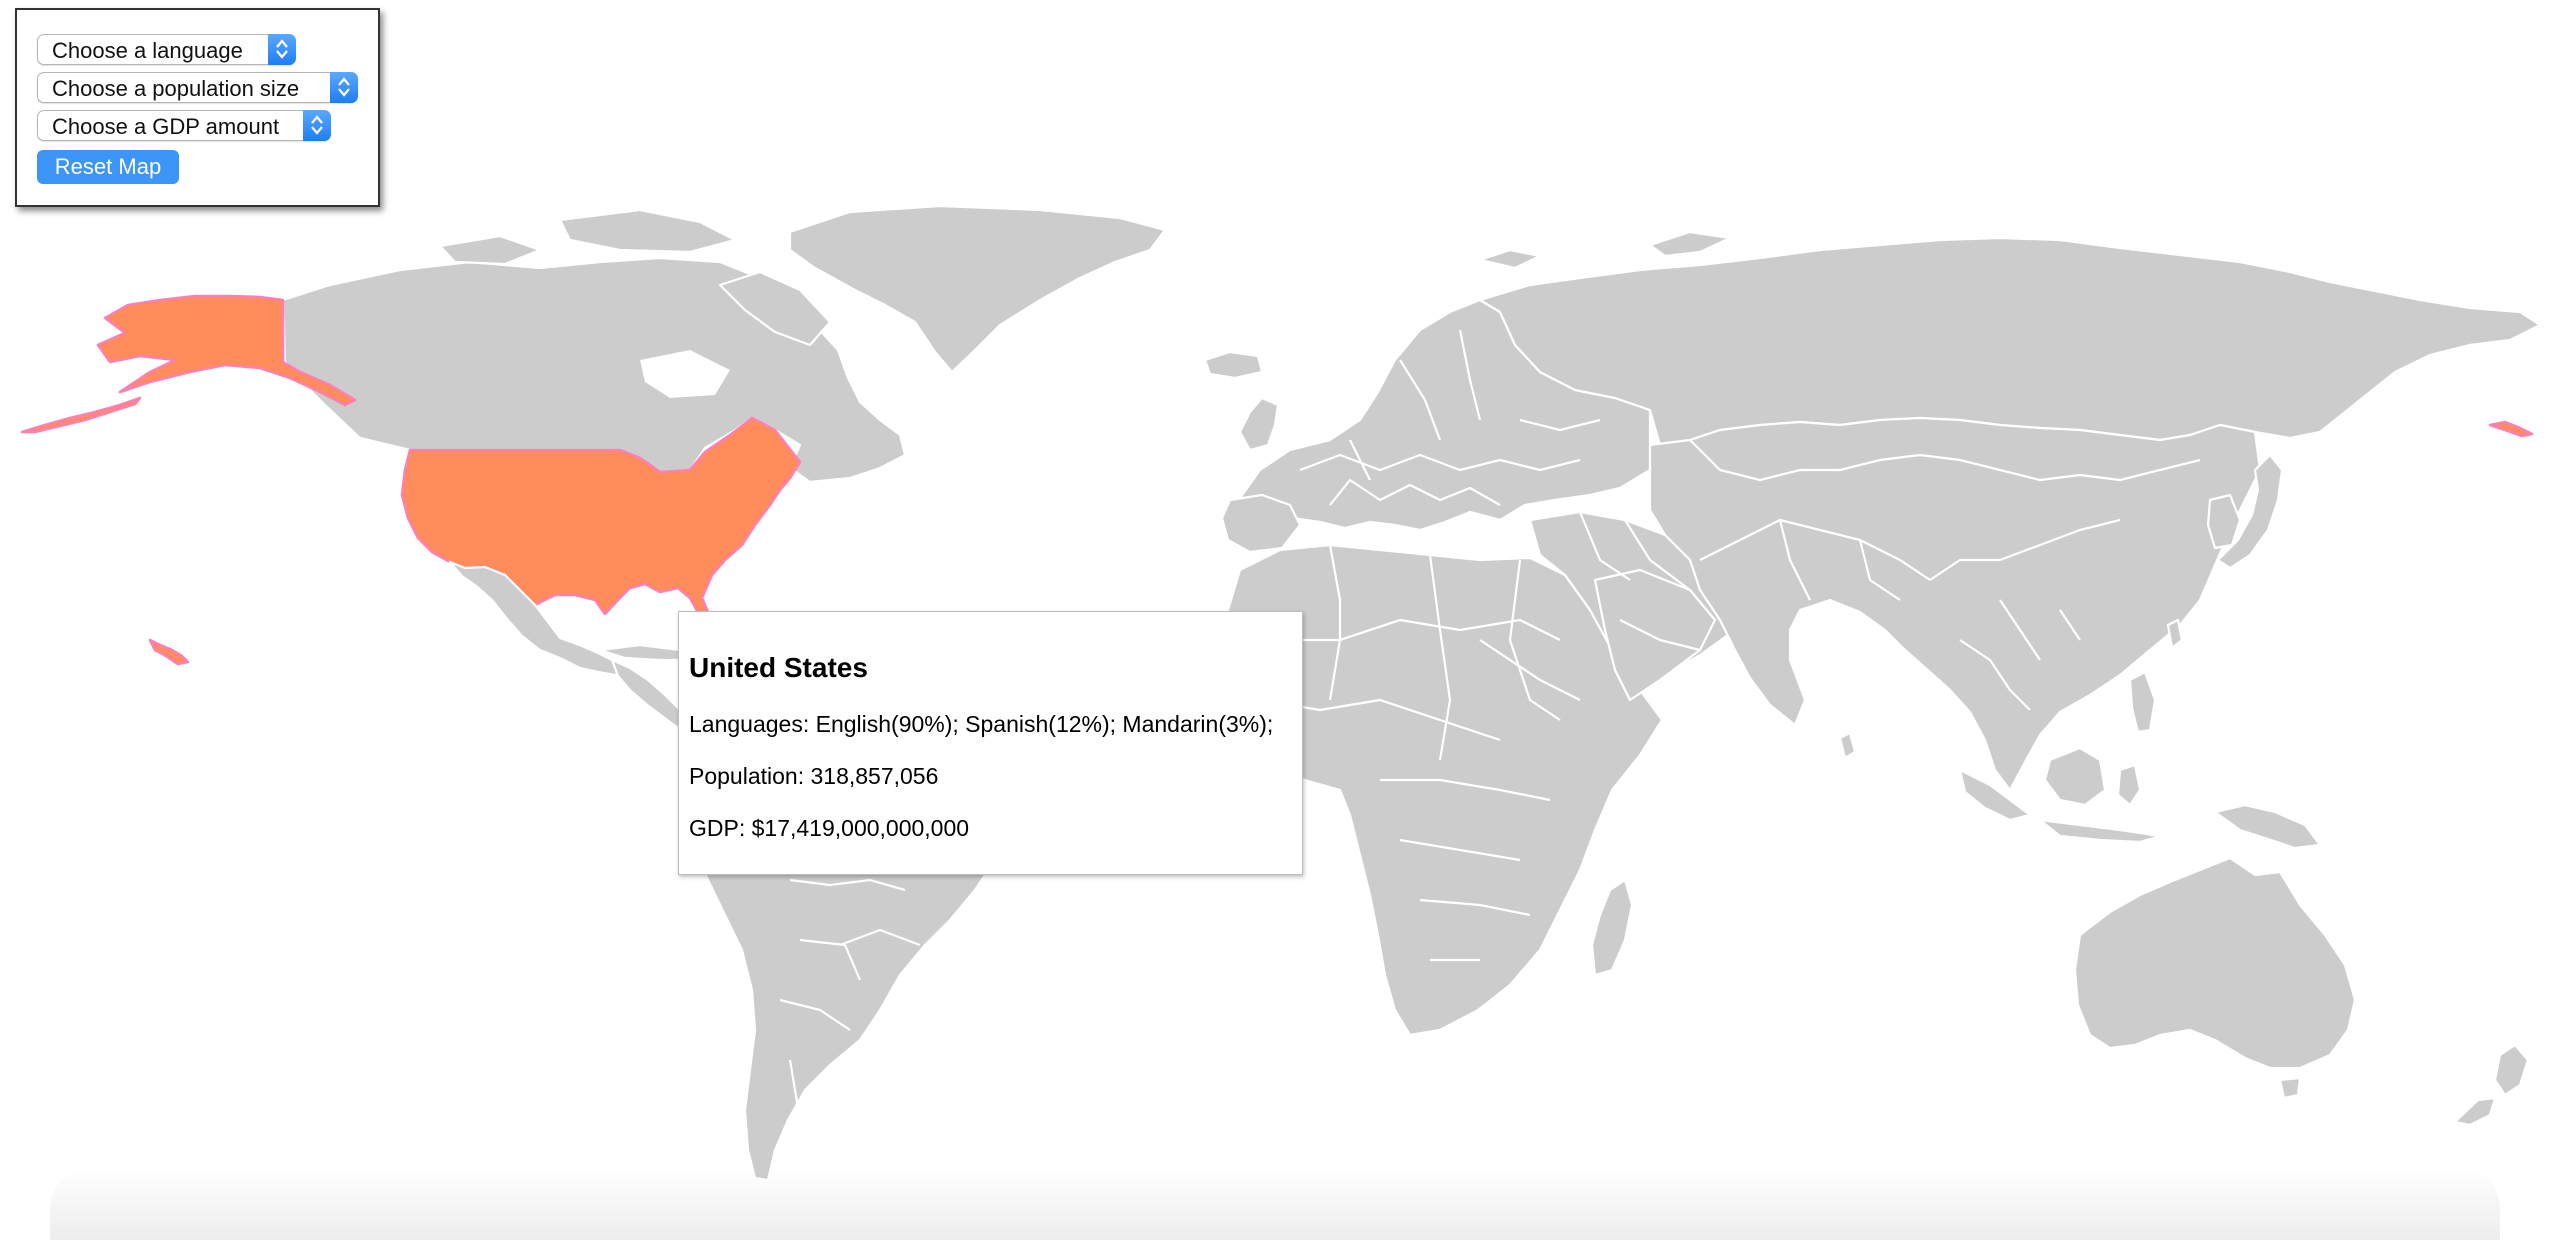  I want to click on population-select: Choose a population size, so click(197, 87).